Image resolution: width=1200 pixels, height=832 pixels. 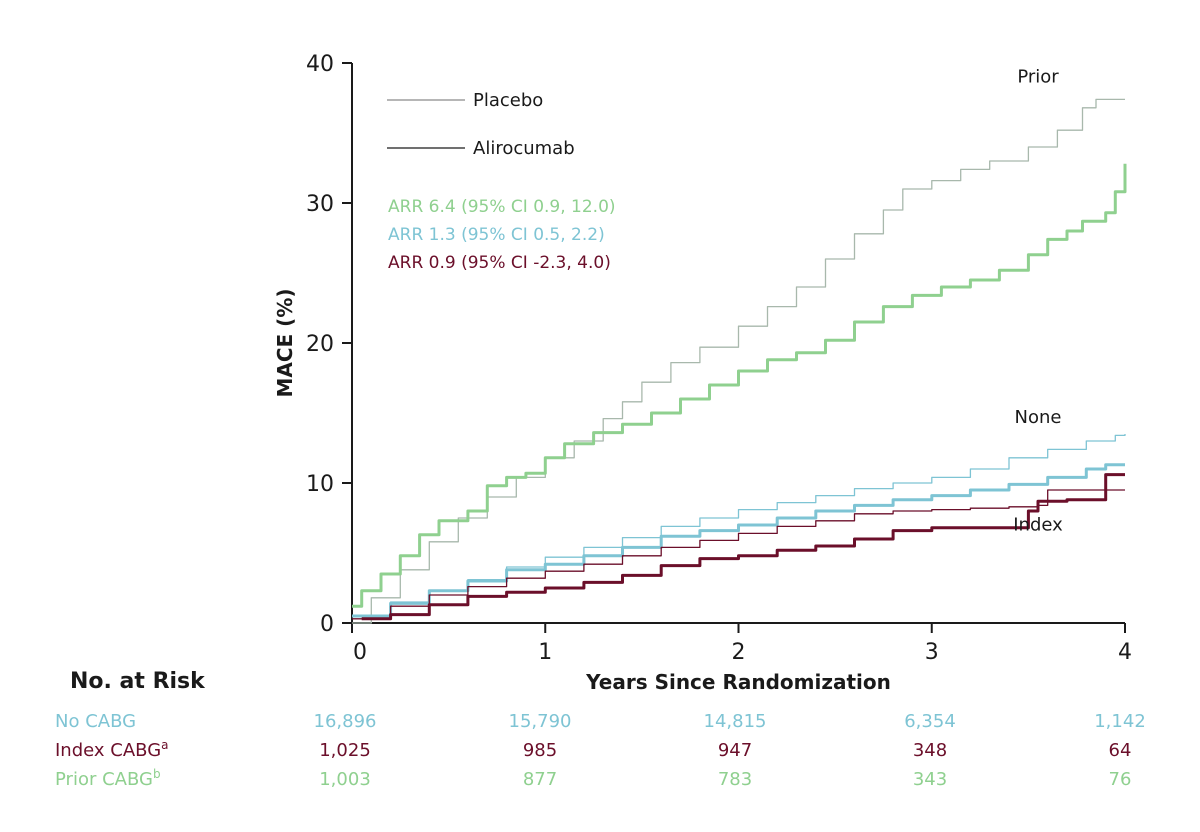 What do you see at coordinates (1120, 750) in the screenshot?
I see `risk-value: 64` at bounding box center [1120, 750].